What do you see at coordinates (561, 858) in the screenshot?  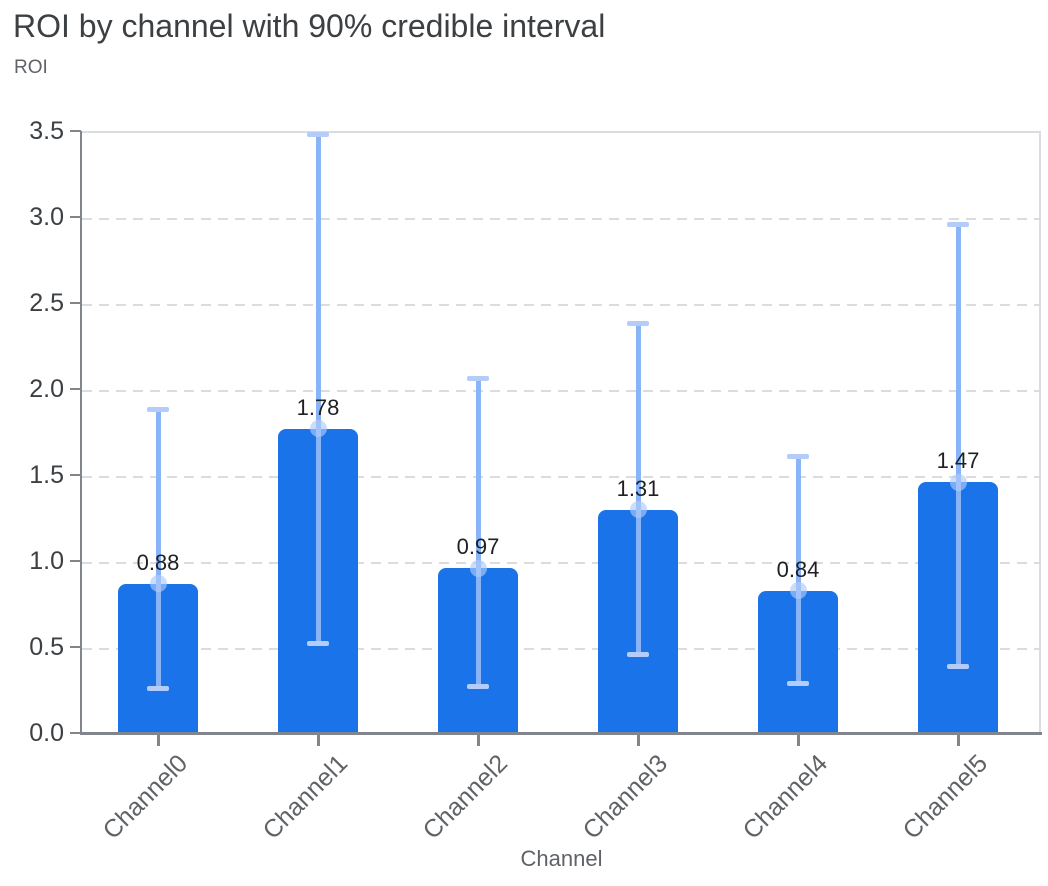 I see `x-axis-title: Channel` at bounding box center [561, 858].